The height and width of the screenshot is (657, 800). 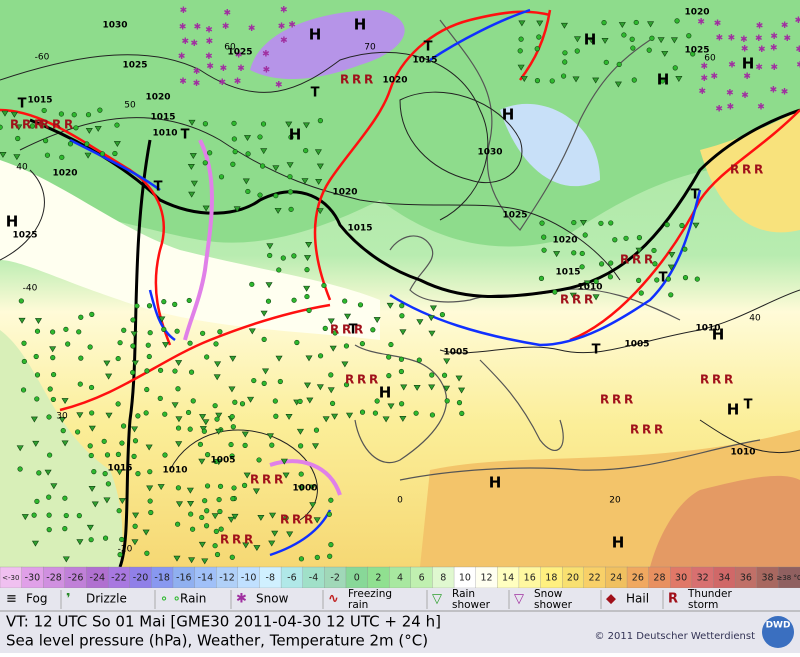 What do you see at coordinates (400, 620) in the screenshot?
I see `legend-panel` at bounding box center [400, 620].